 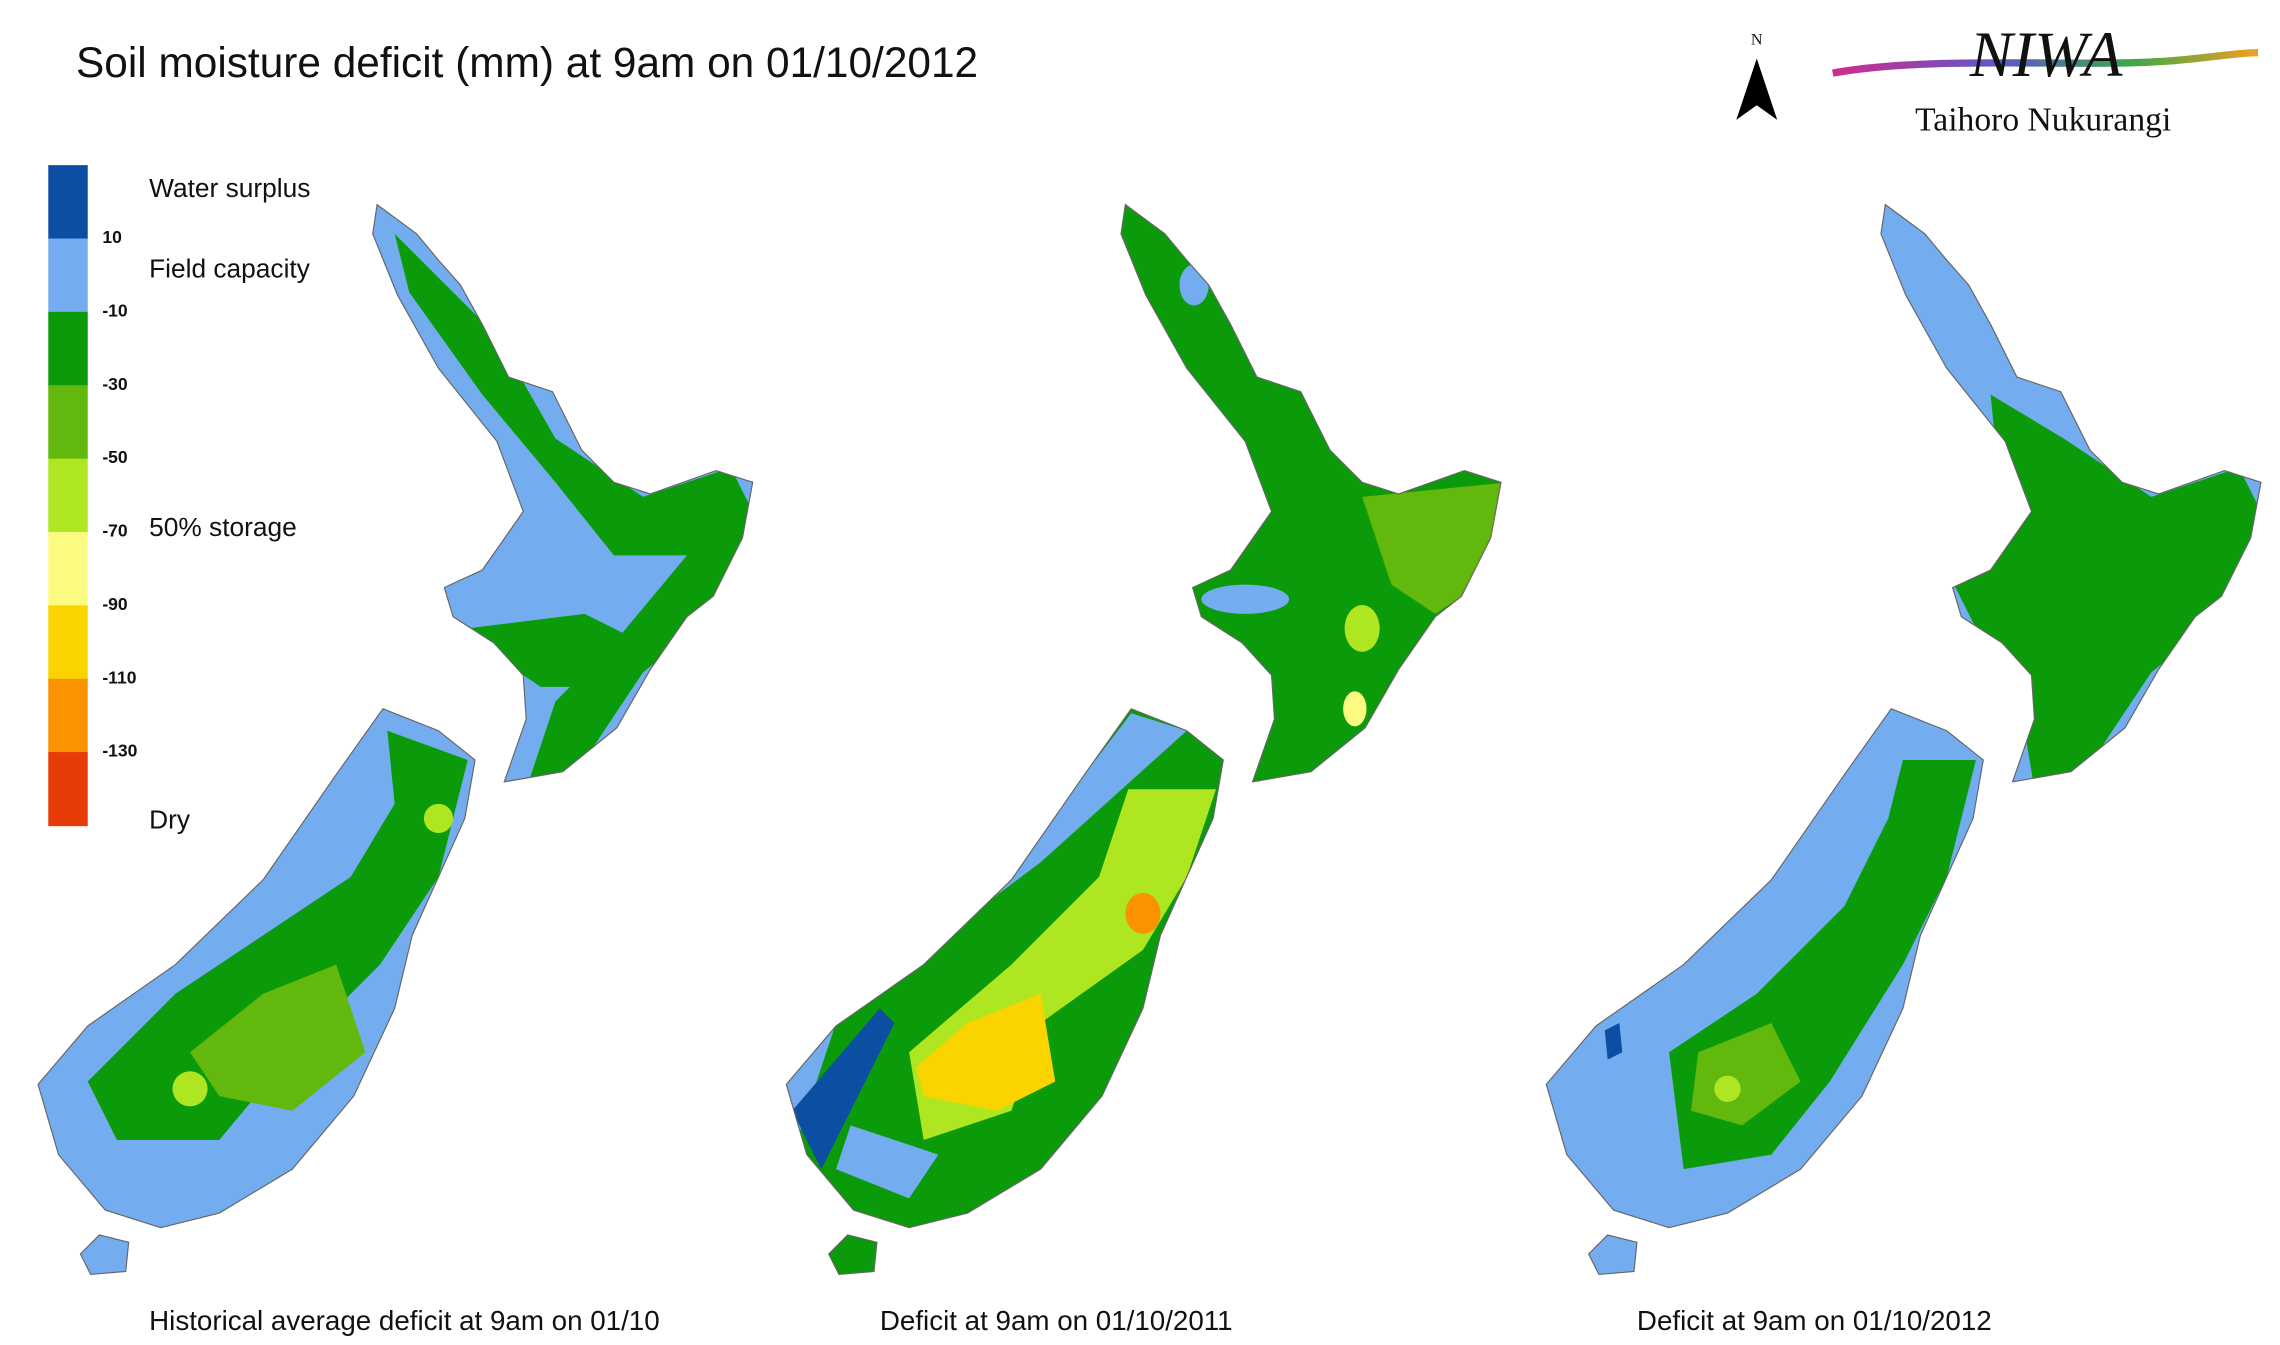 I want to click on legend-tick: -10, so click(x=115, y=311).